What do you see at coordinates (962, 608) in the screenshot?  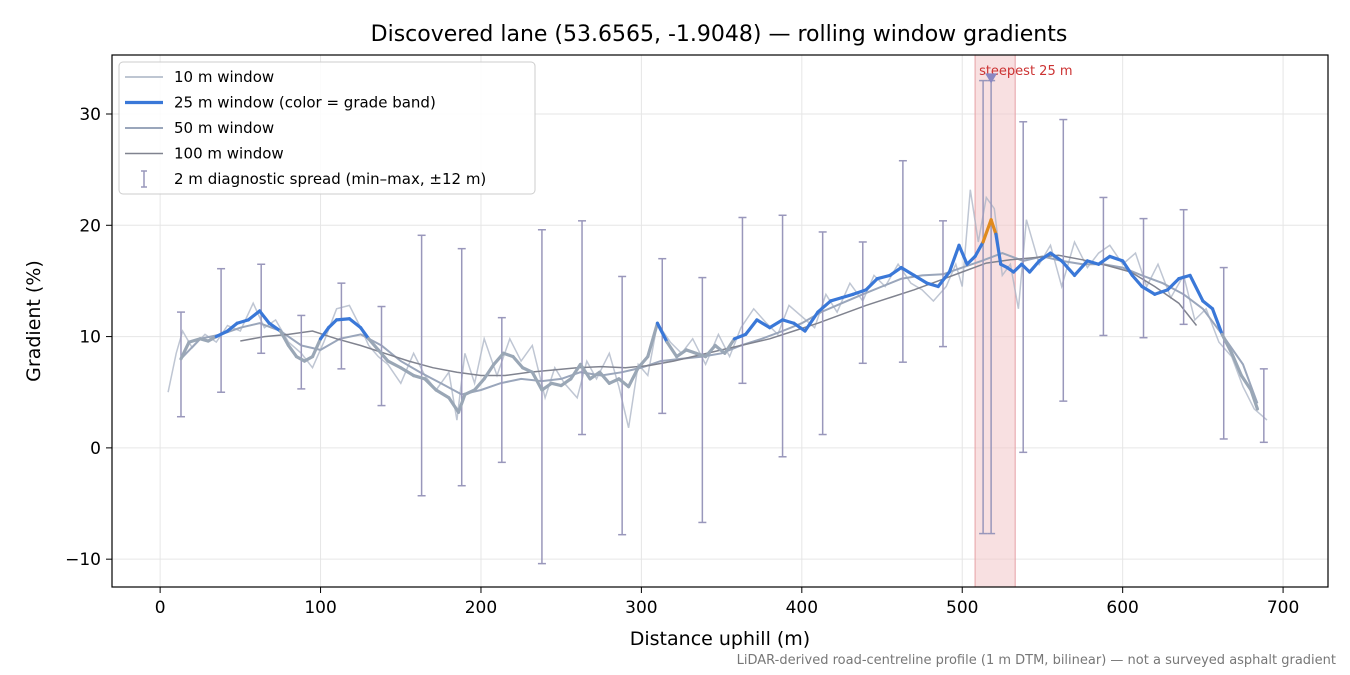 I see `x-tick-label: 500` at bounding box center [962, 608].